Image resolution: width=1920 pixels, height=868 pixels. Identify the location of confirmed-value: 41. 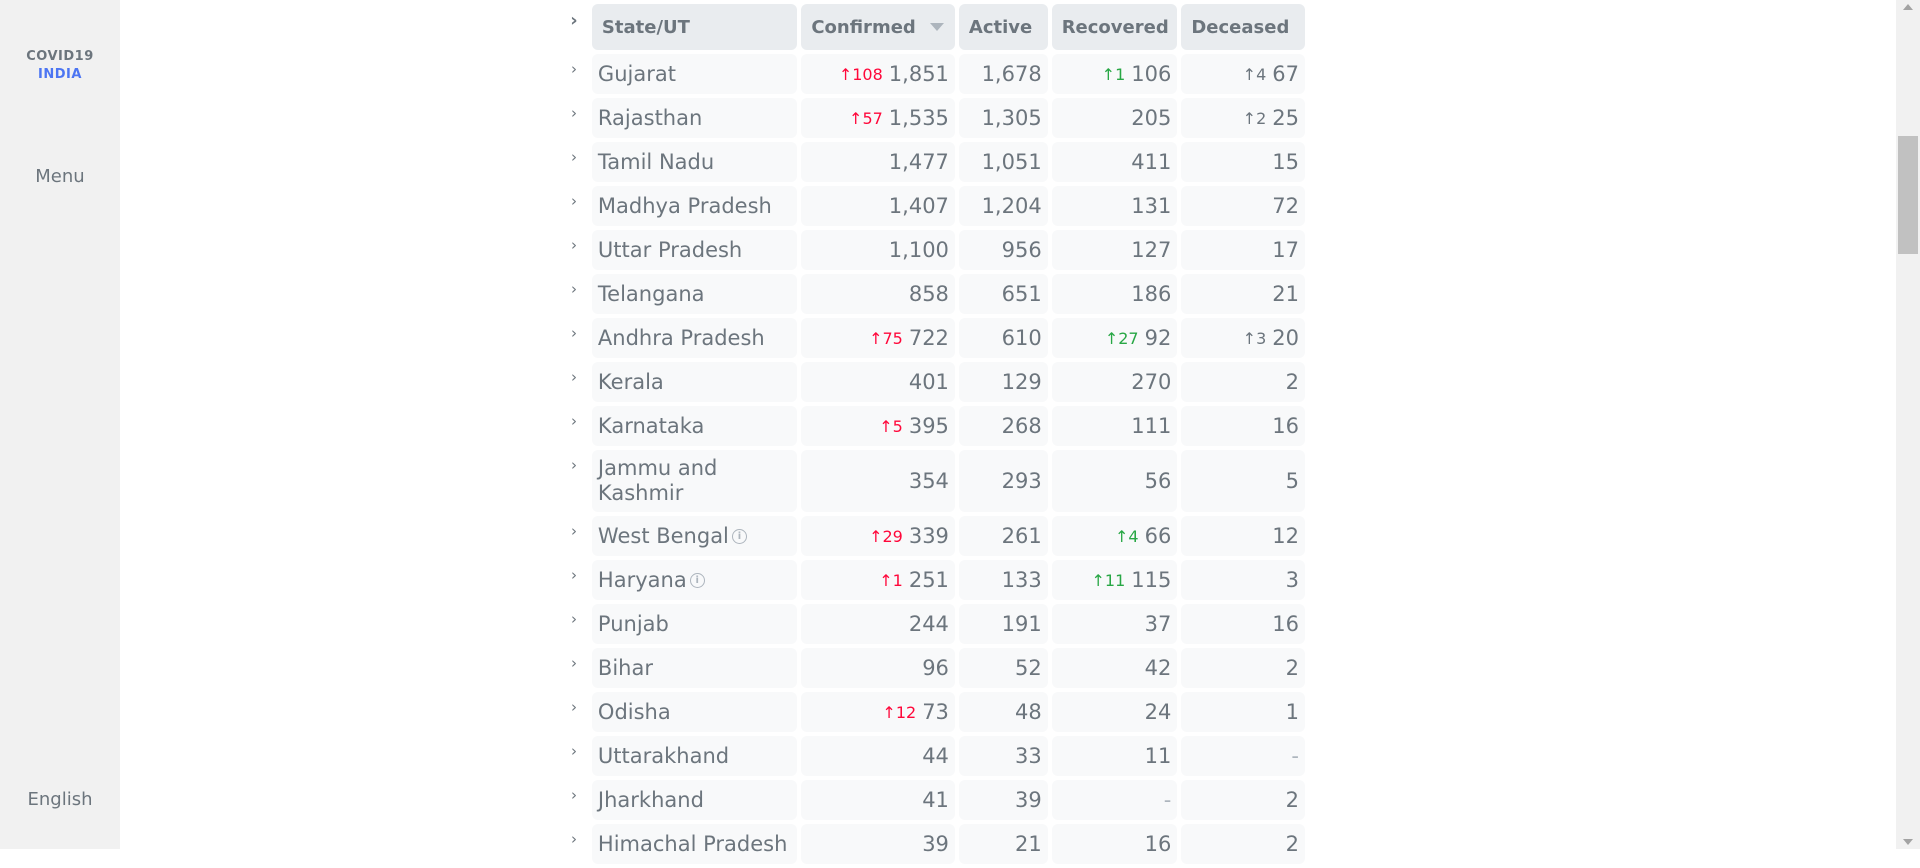
(935, 800).